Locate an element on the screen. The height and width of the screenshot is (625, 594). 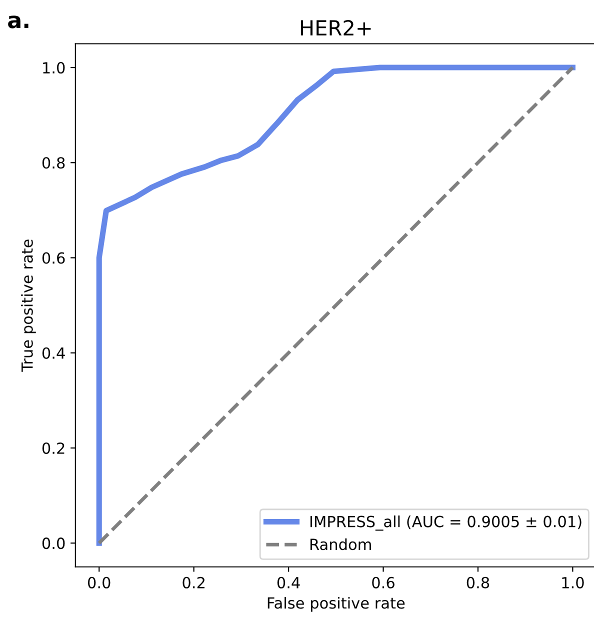
x-tick-label: 0.4 is located at coordinates (288, 582).